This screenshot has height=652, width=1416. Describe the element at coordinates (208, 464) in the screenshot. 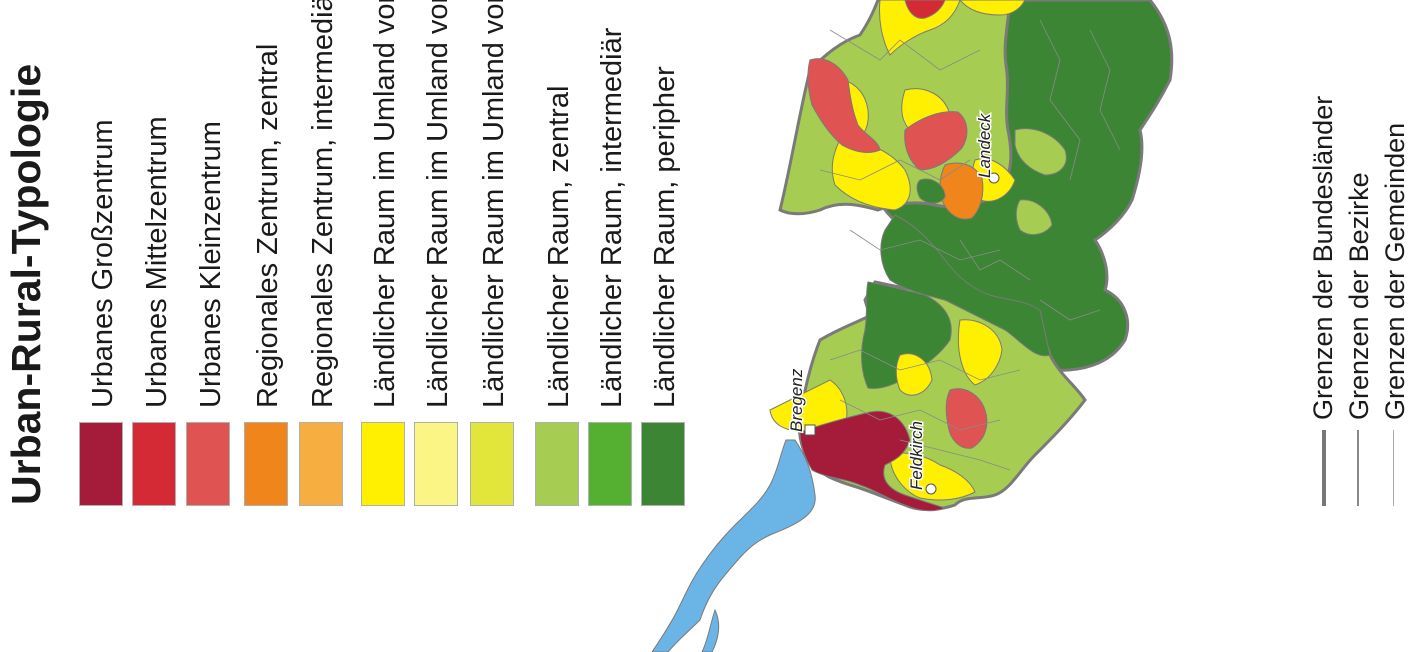

I see `swatch-urban-kleinzentrum` at that location.